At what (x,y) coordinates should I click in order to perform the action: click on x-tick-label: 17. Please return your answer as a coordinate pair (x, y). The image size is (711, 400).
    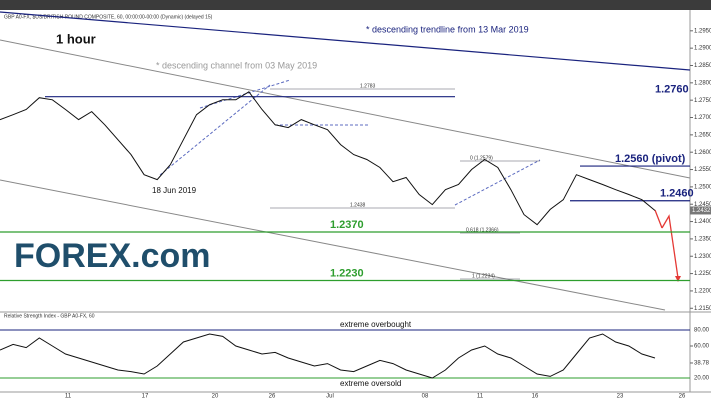
    Looking at the image, I should click on (145, 397).